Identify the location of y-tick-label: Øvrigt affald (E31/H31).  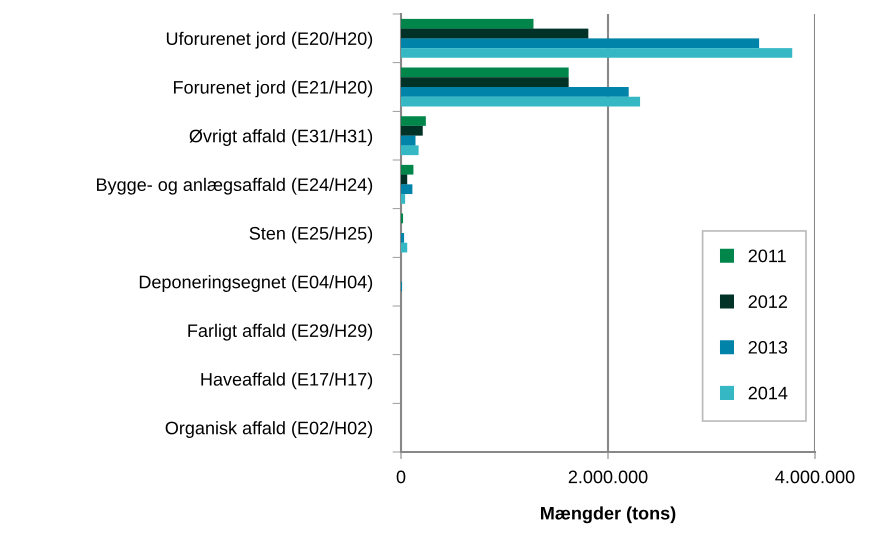
(281, 137).